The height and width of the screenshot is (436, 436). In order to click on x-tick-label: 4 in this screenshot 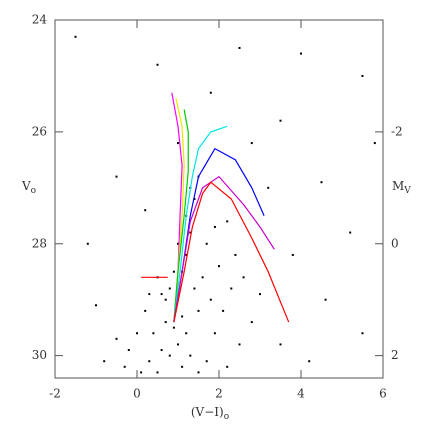, I will do `click(301, 394)`.